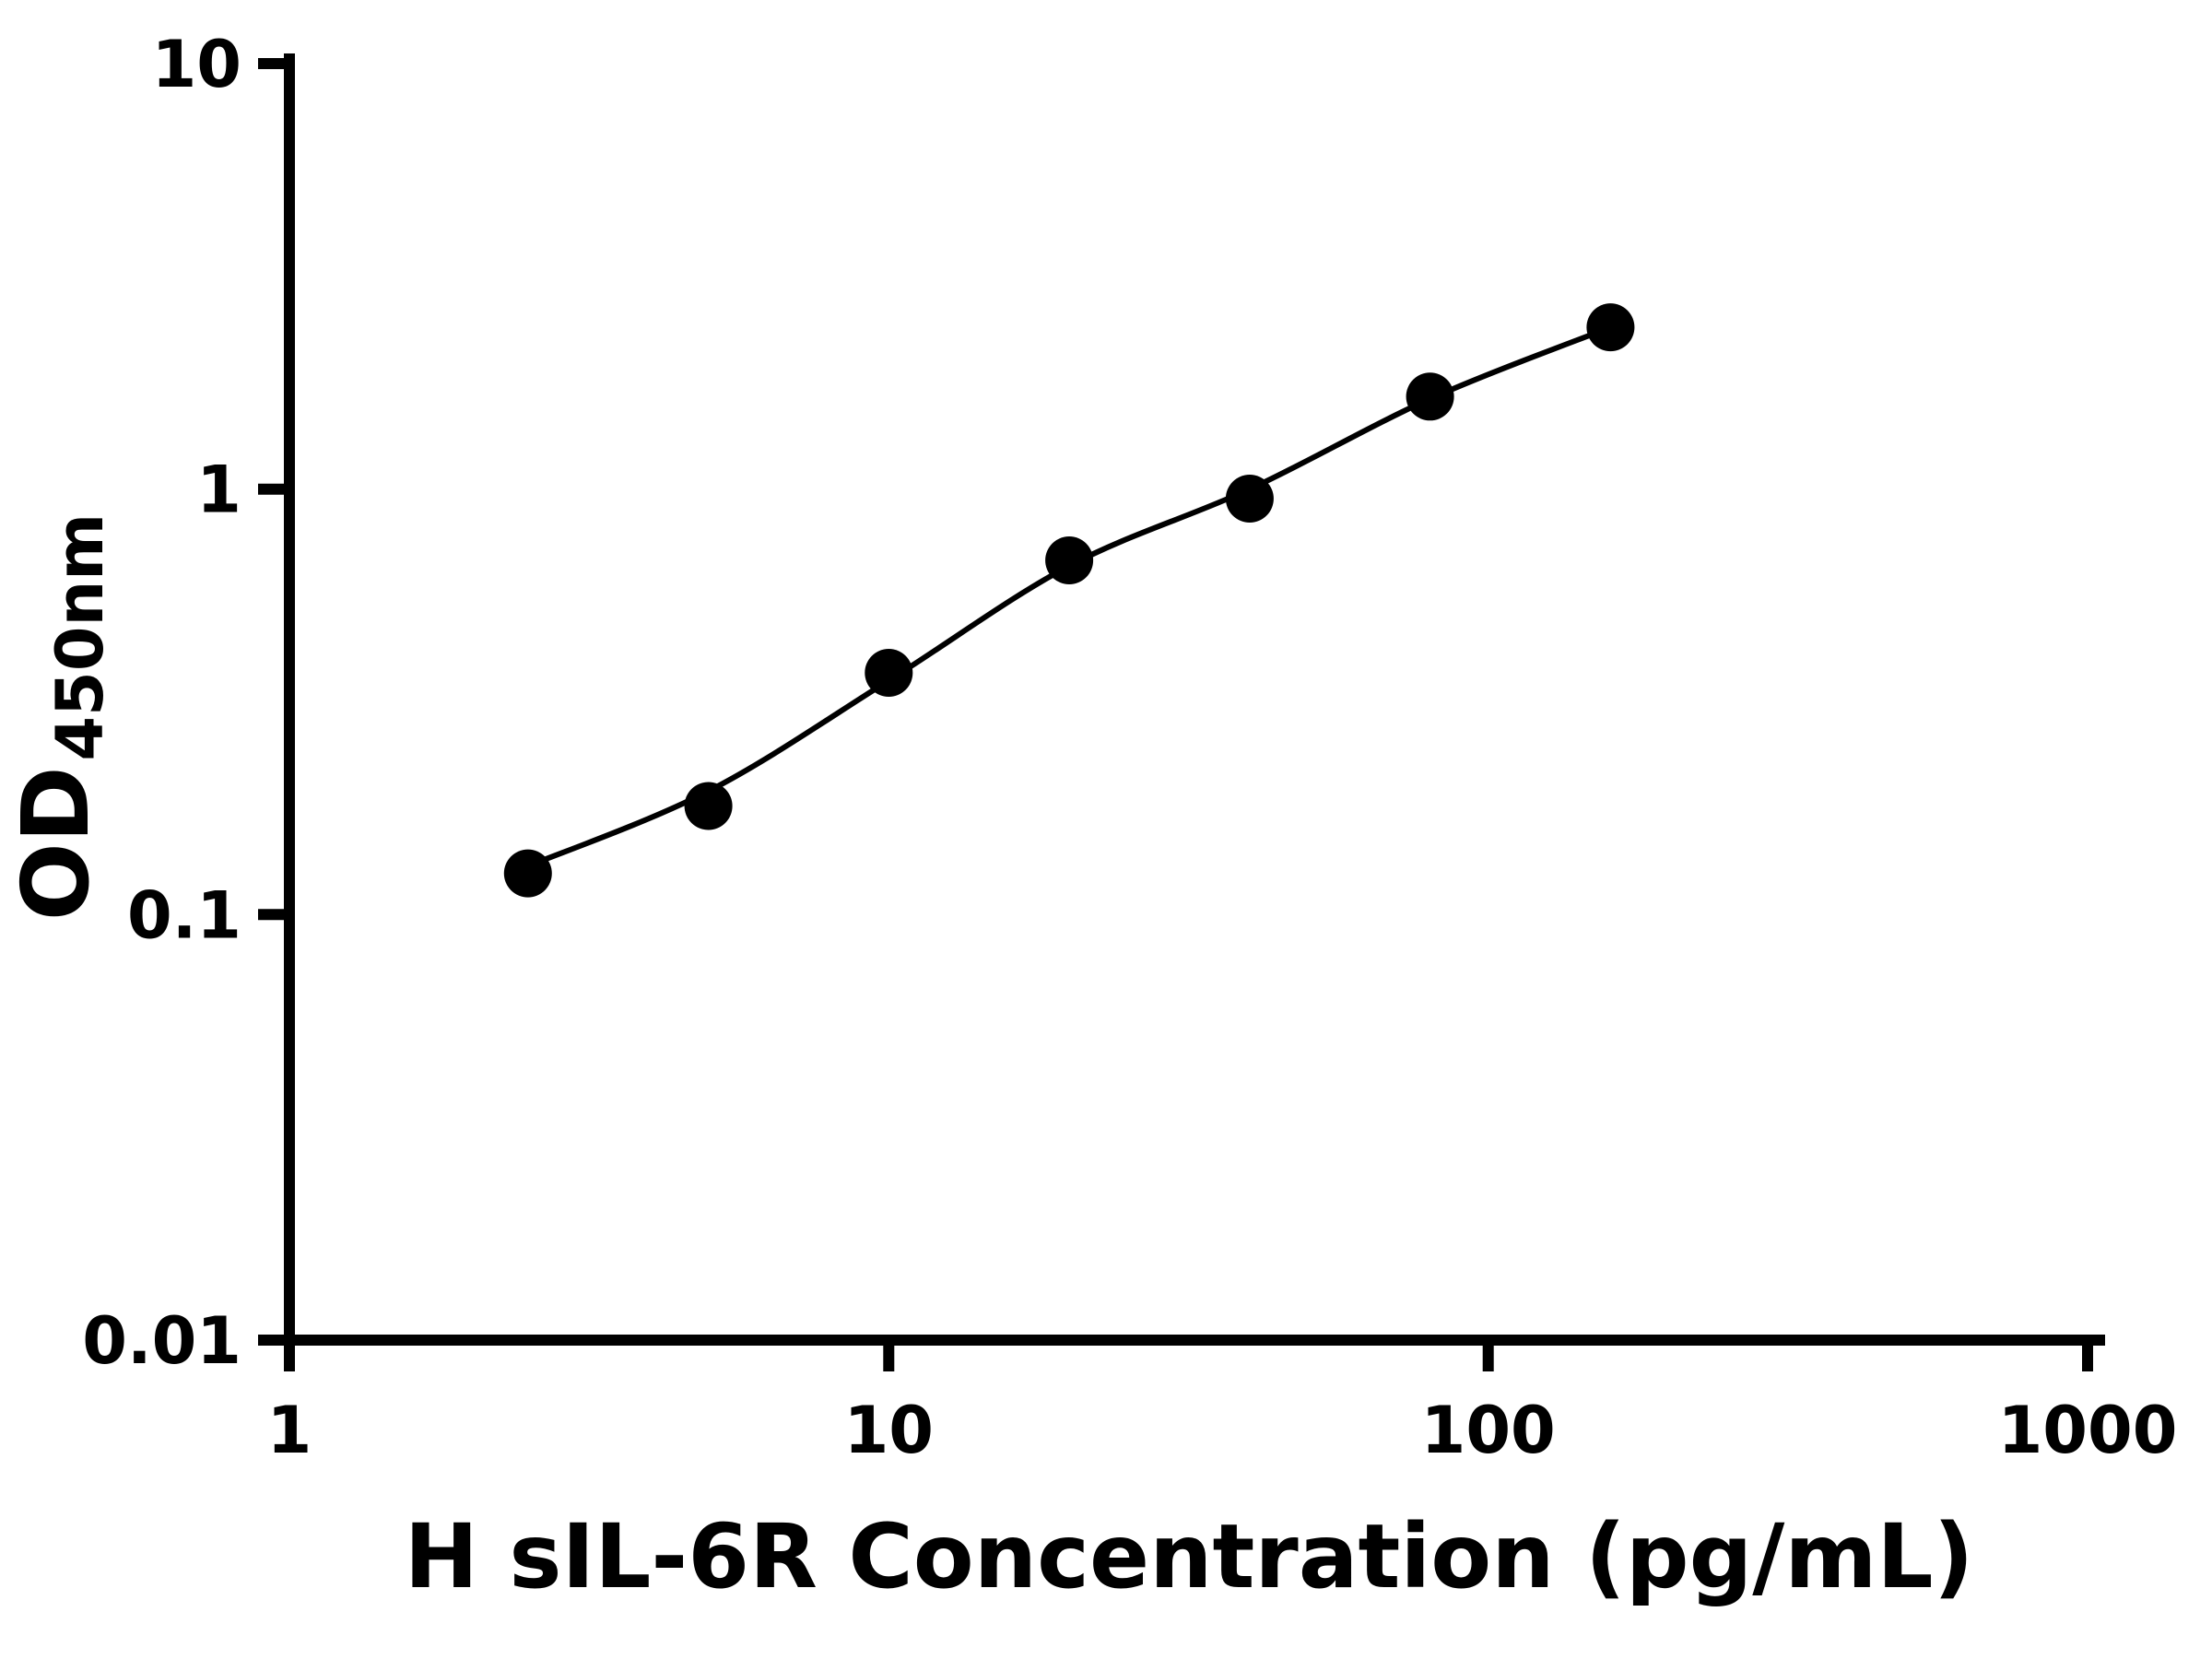 The image size is (2212, 1659). What do you see at coordinates (184, 915) in the screenshot?
I see `y-tick-label: 0.1` at bounding box center [184, 915].